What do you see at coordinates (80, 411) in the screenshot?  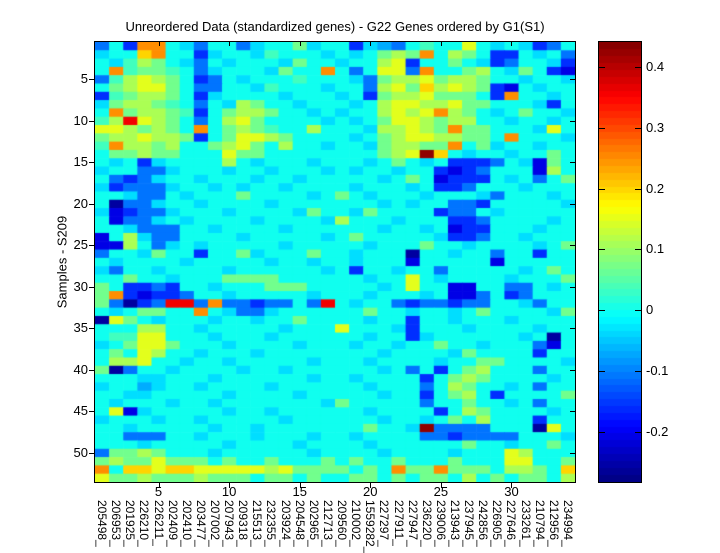 I see `y-tick-label: 45` at bounding box center [80, 411].